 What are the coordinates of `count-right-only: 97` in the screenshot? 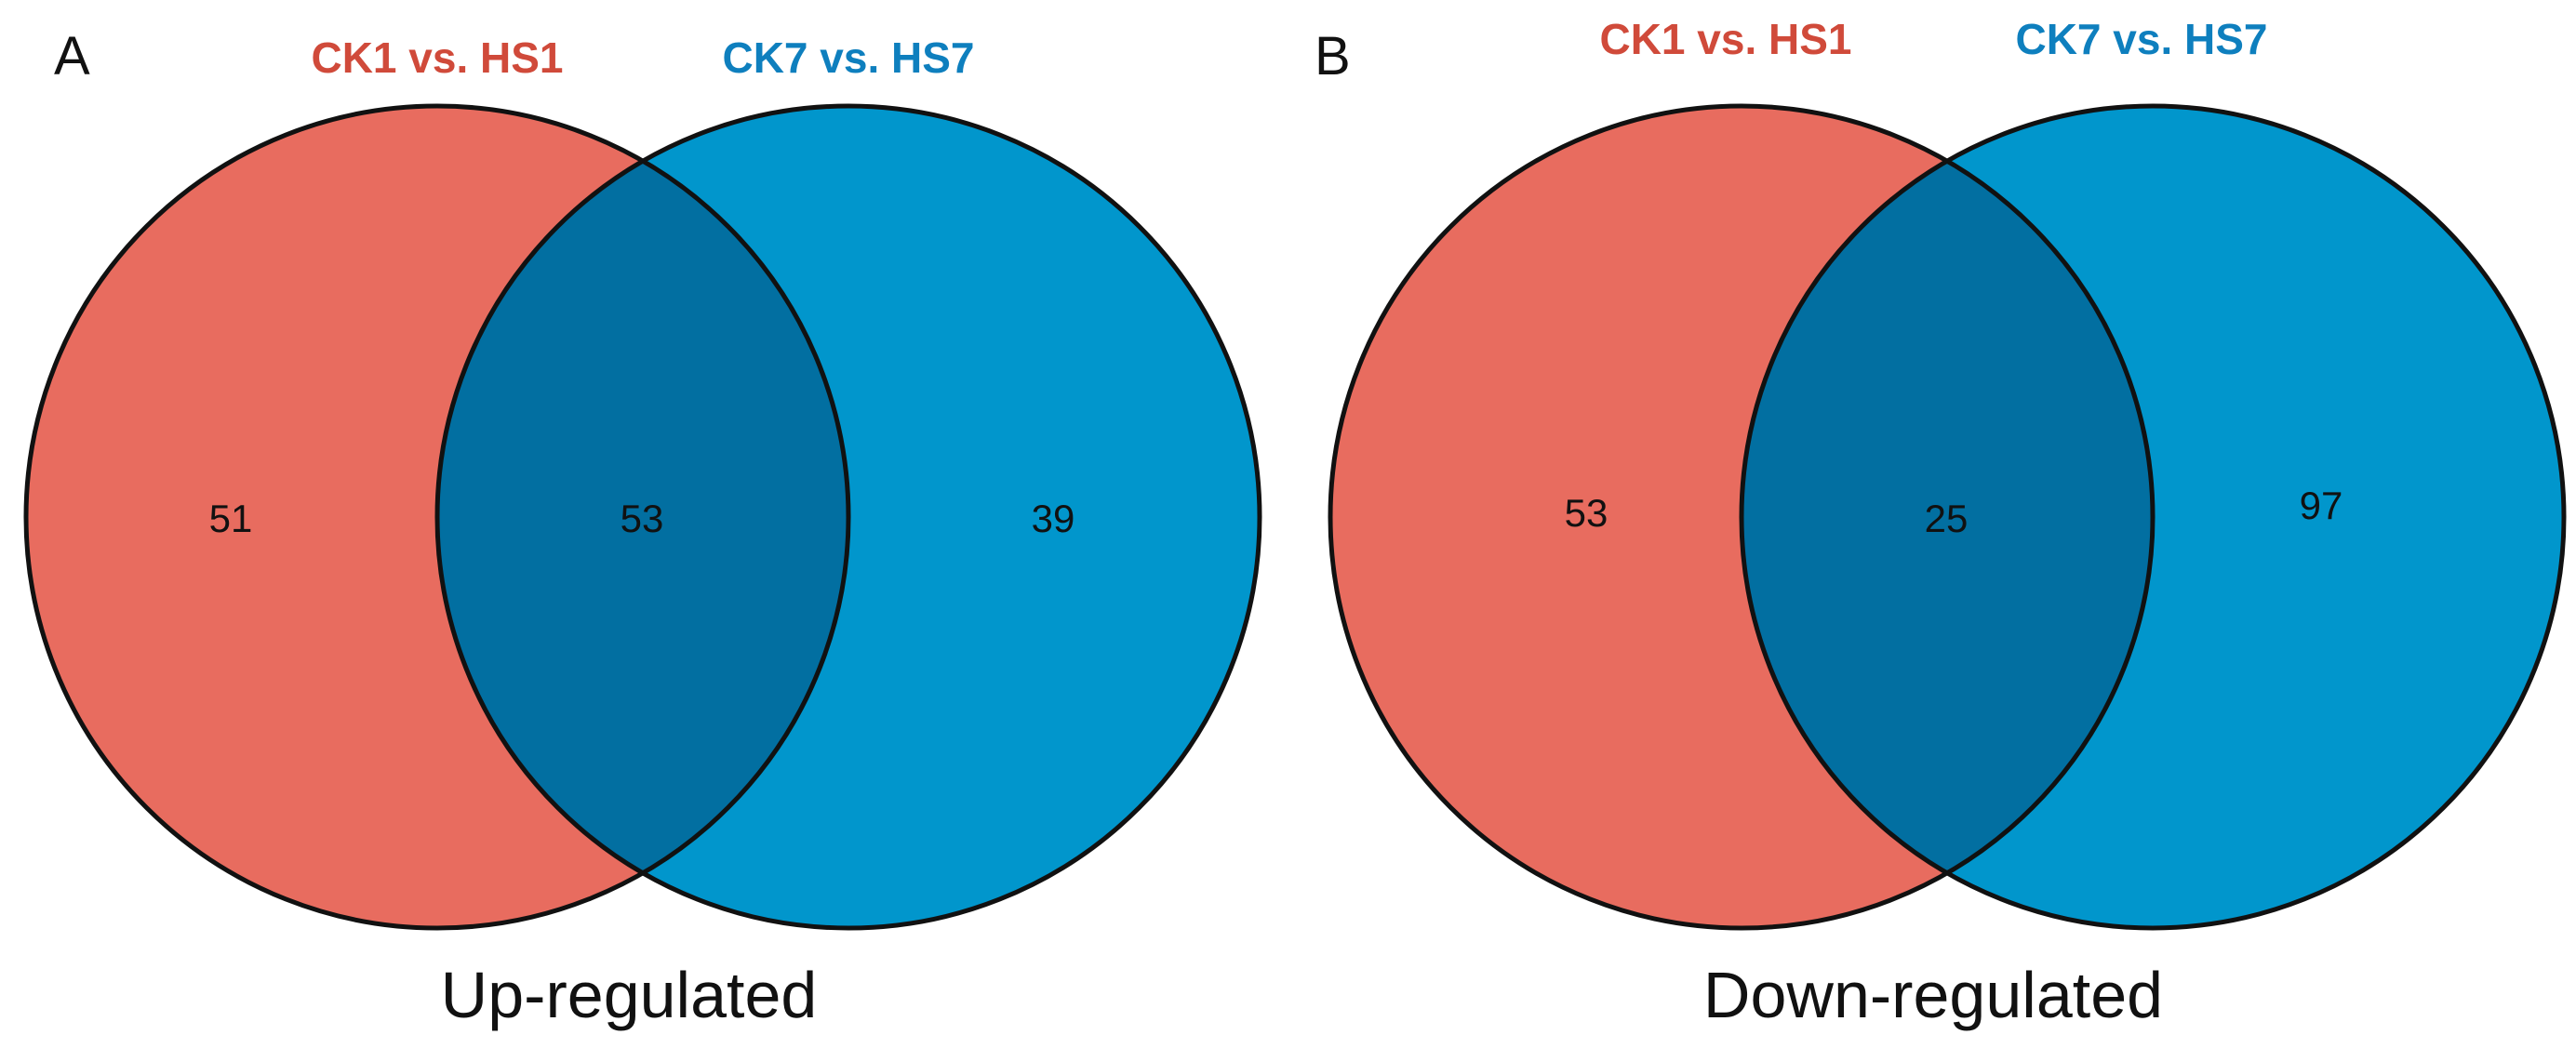 It's located at (2321, 505).